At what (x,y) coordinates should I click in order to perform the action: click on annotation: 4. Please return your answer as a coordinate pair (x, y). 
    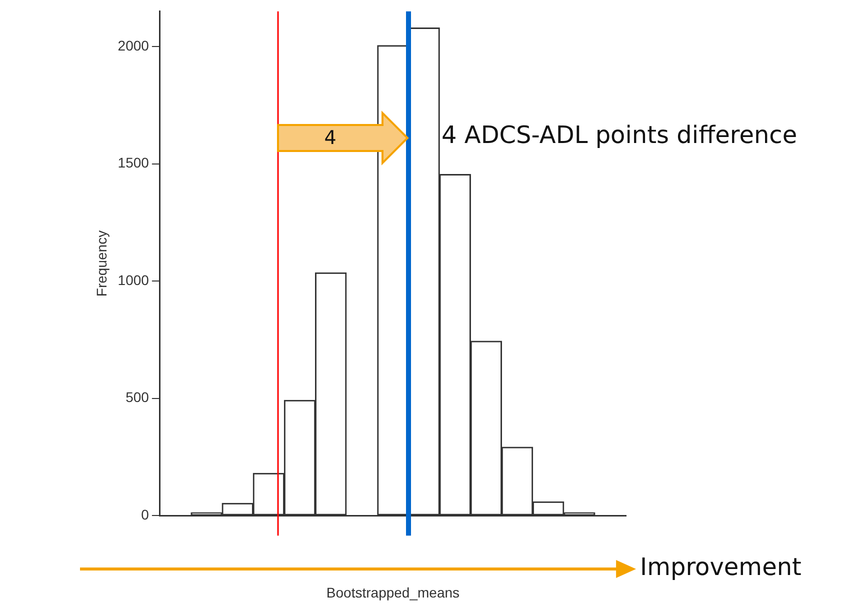
    Looking at the image, I should click on (330, 138).